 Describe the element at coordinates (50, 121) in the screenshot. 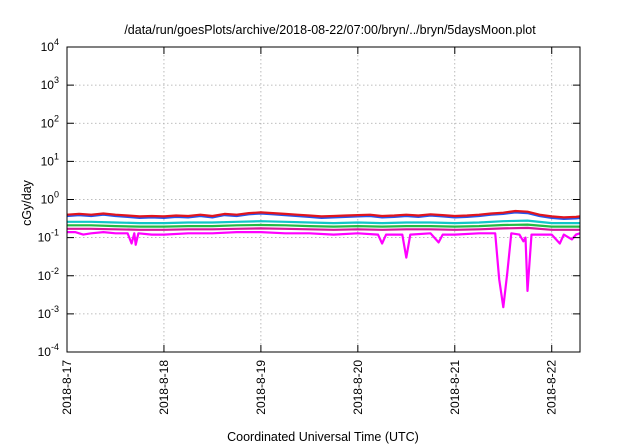

I see `y-tick-label: 10²` at that location.